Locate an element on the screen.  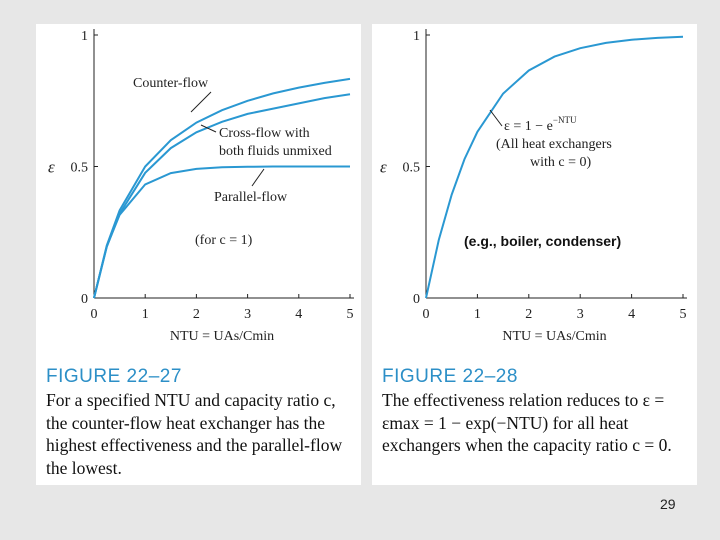
leader-cross-flow is located at coordinates (208, 128).